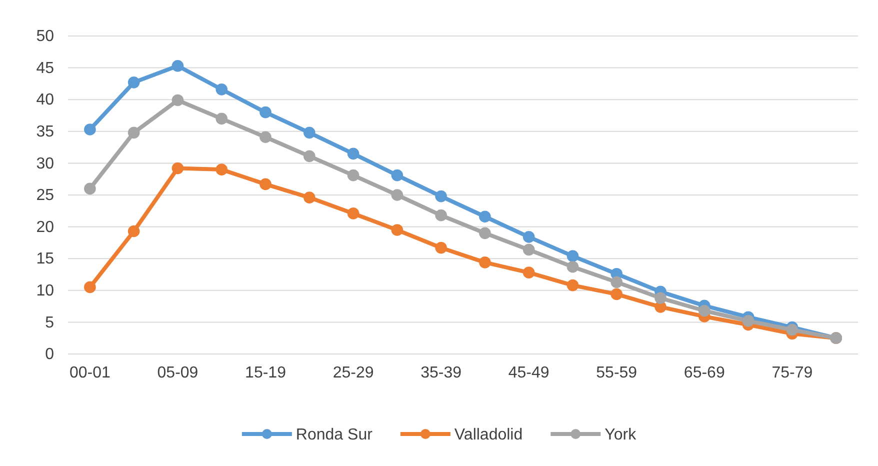 This screenshot has height=466, width=878. I want to click on x-tick-label: 25-29, so click(353, 373).